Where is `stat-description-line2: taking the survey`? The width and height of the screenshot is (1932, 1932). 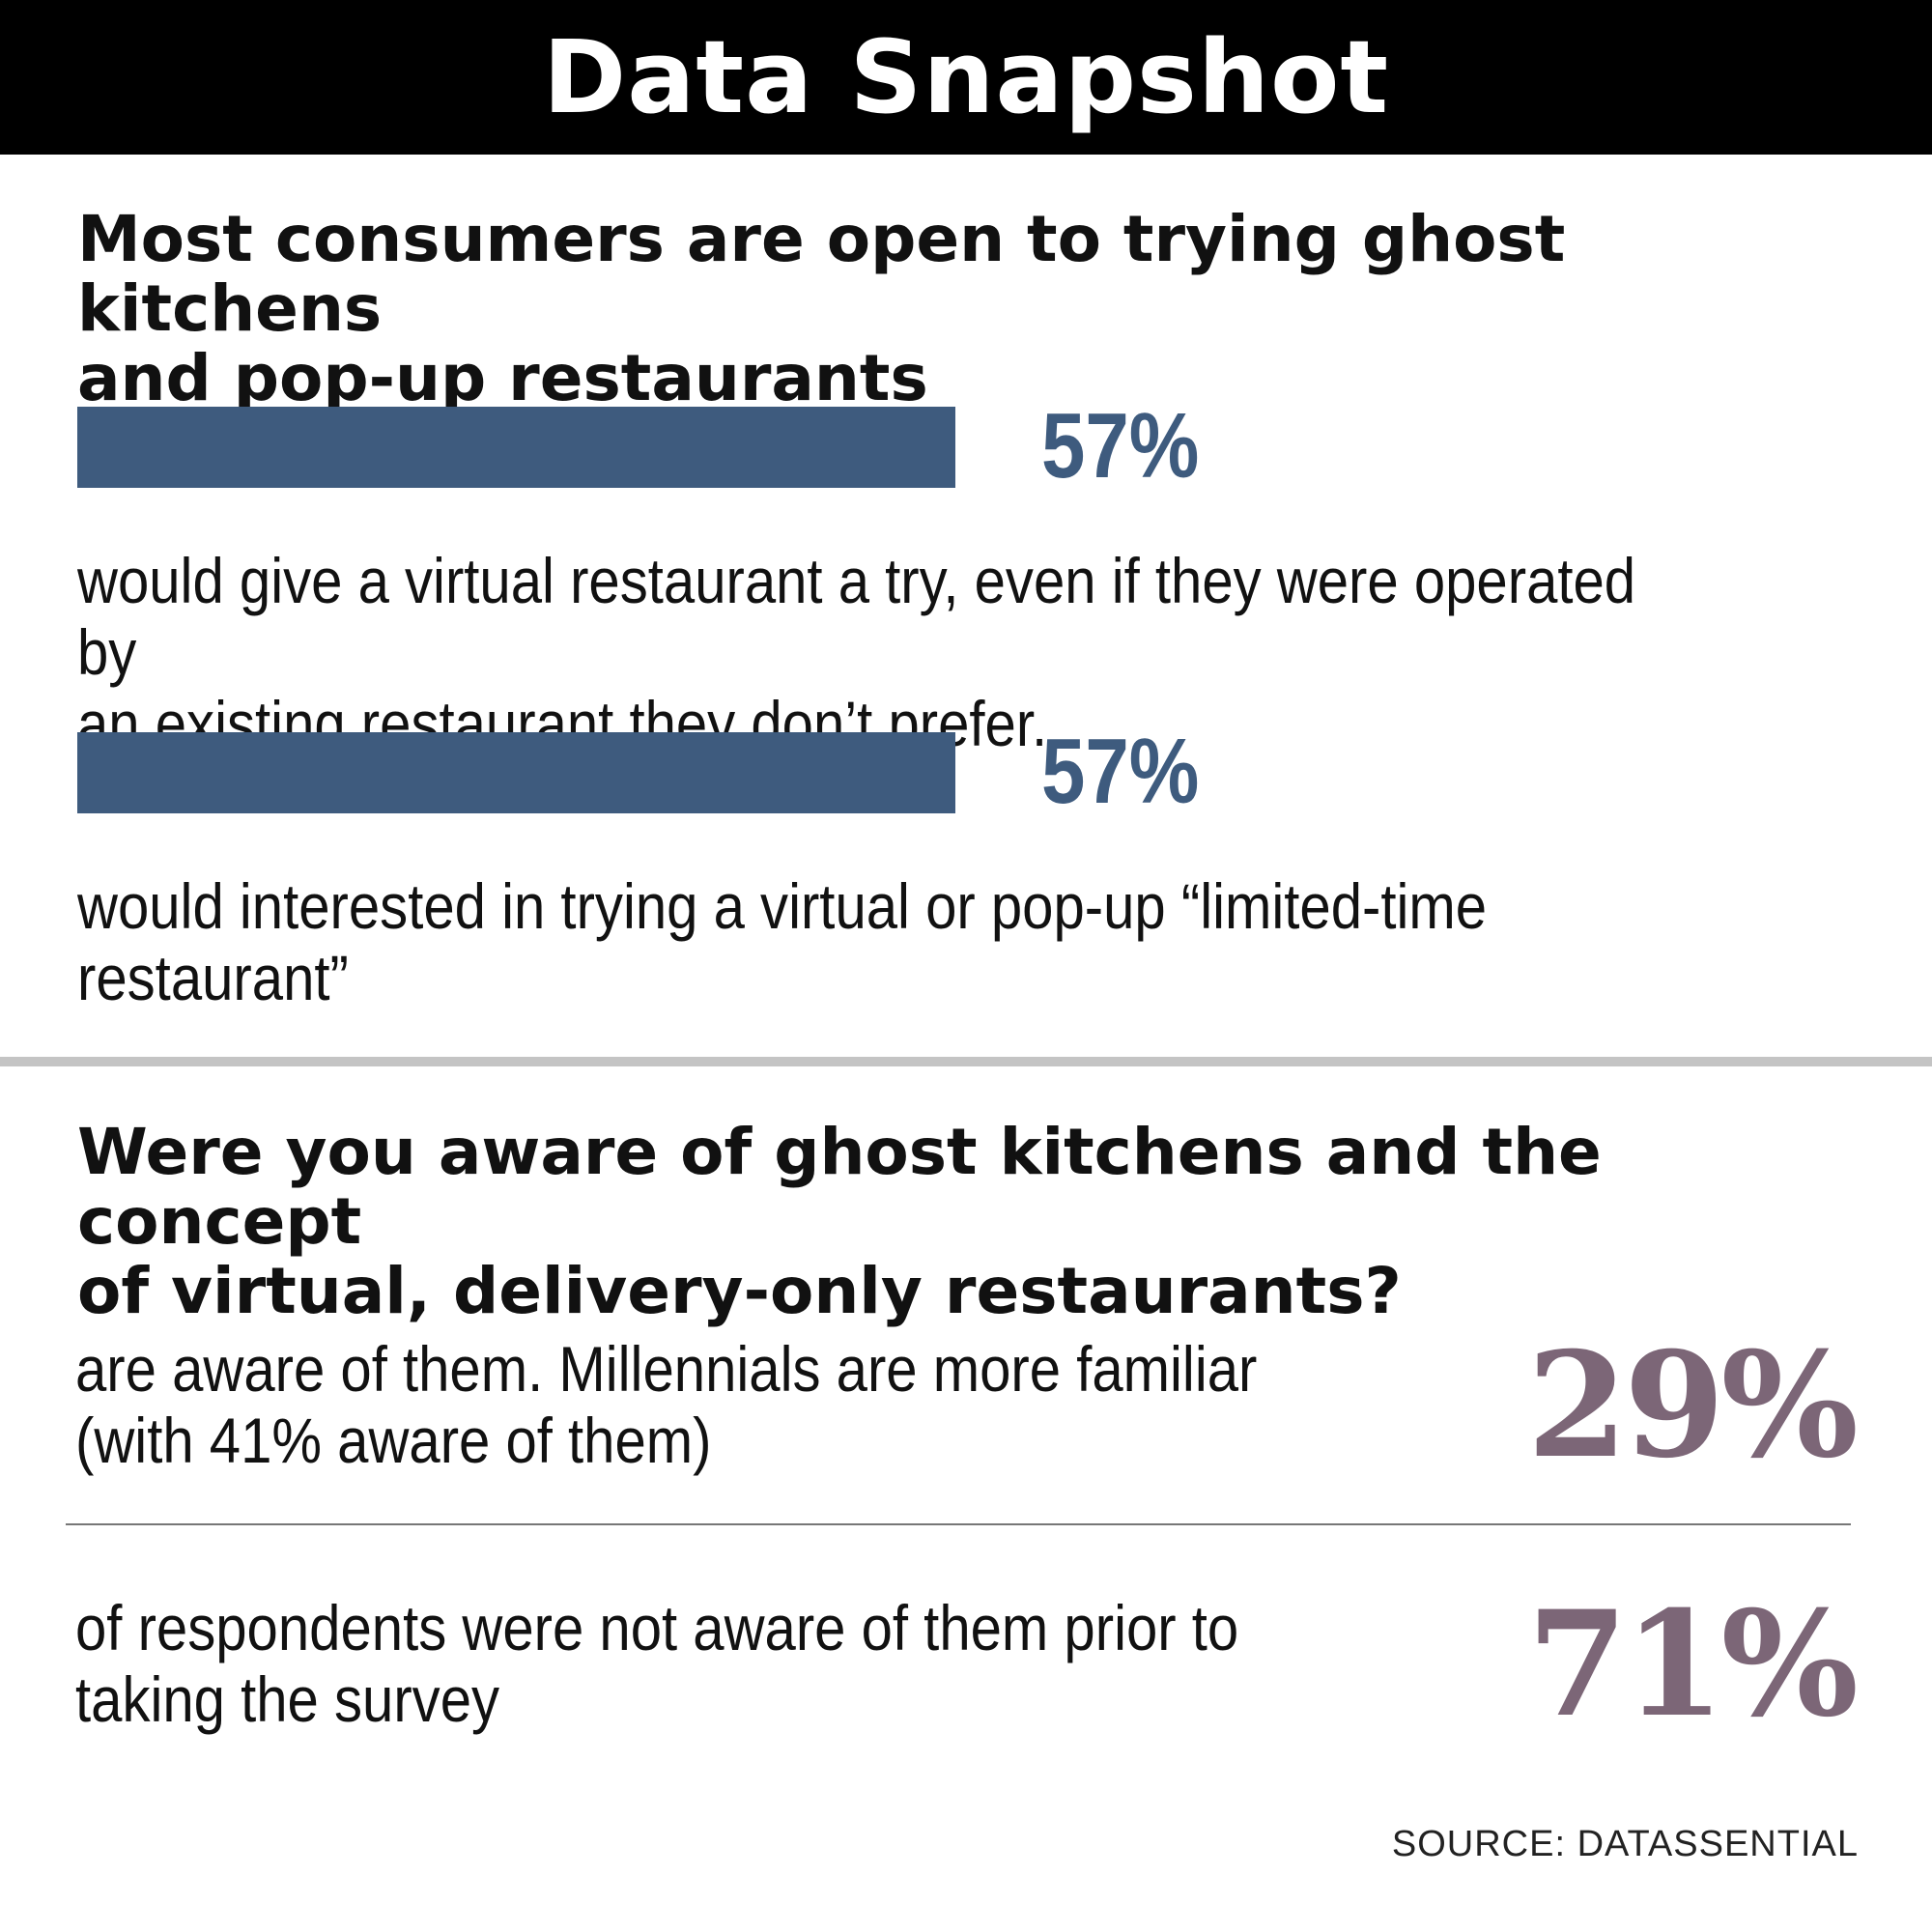 stat-description-line2: taking the survey is located at coordinates (287, 1699).